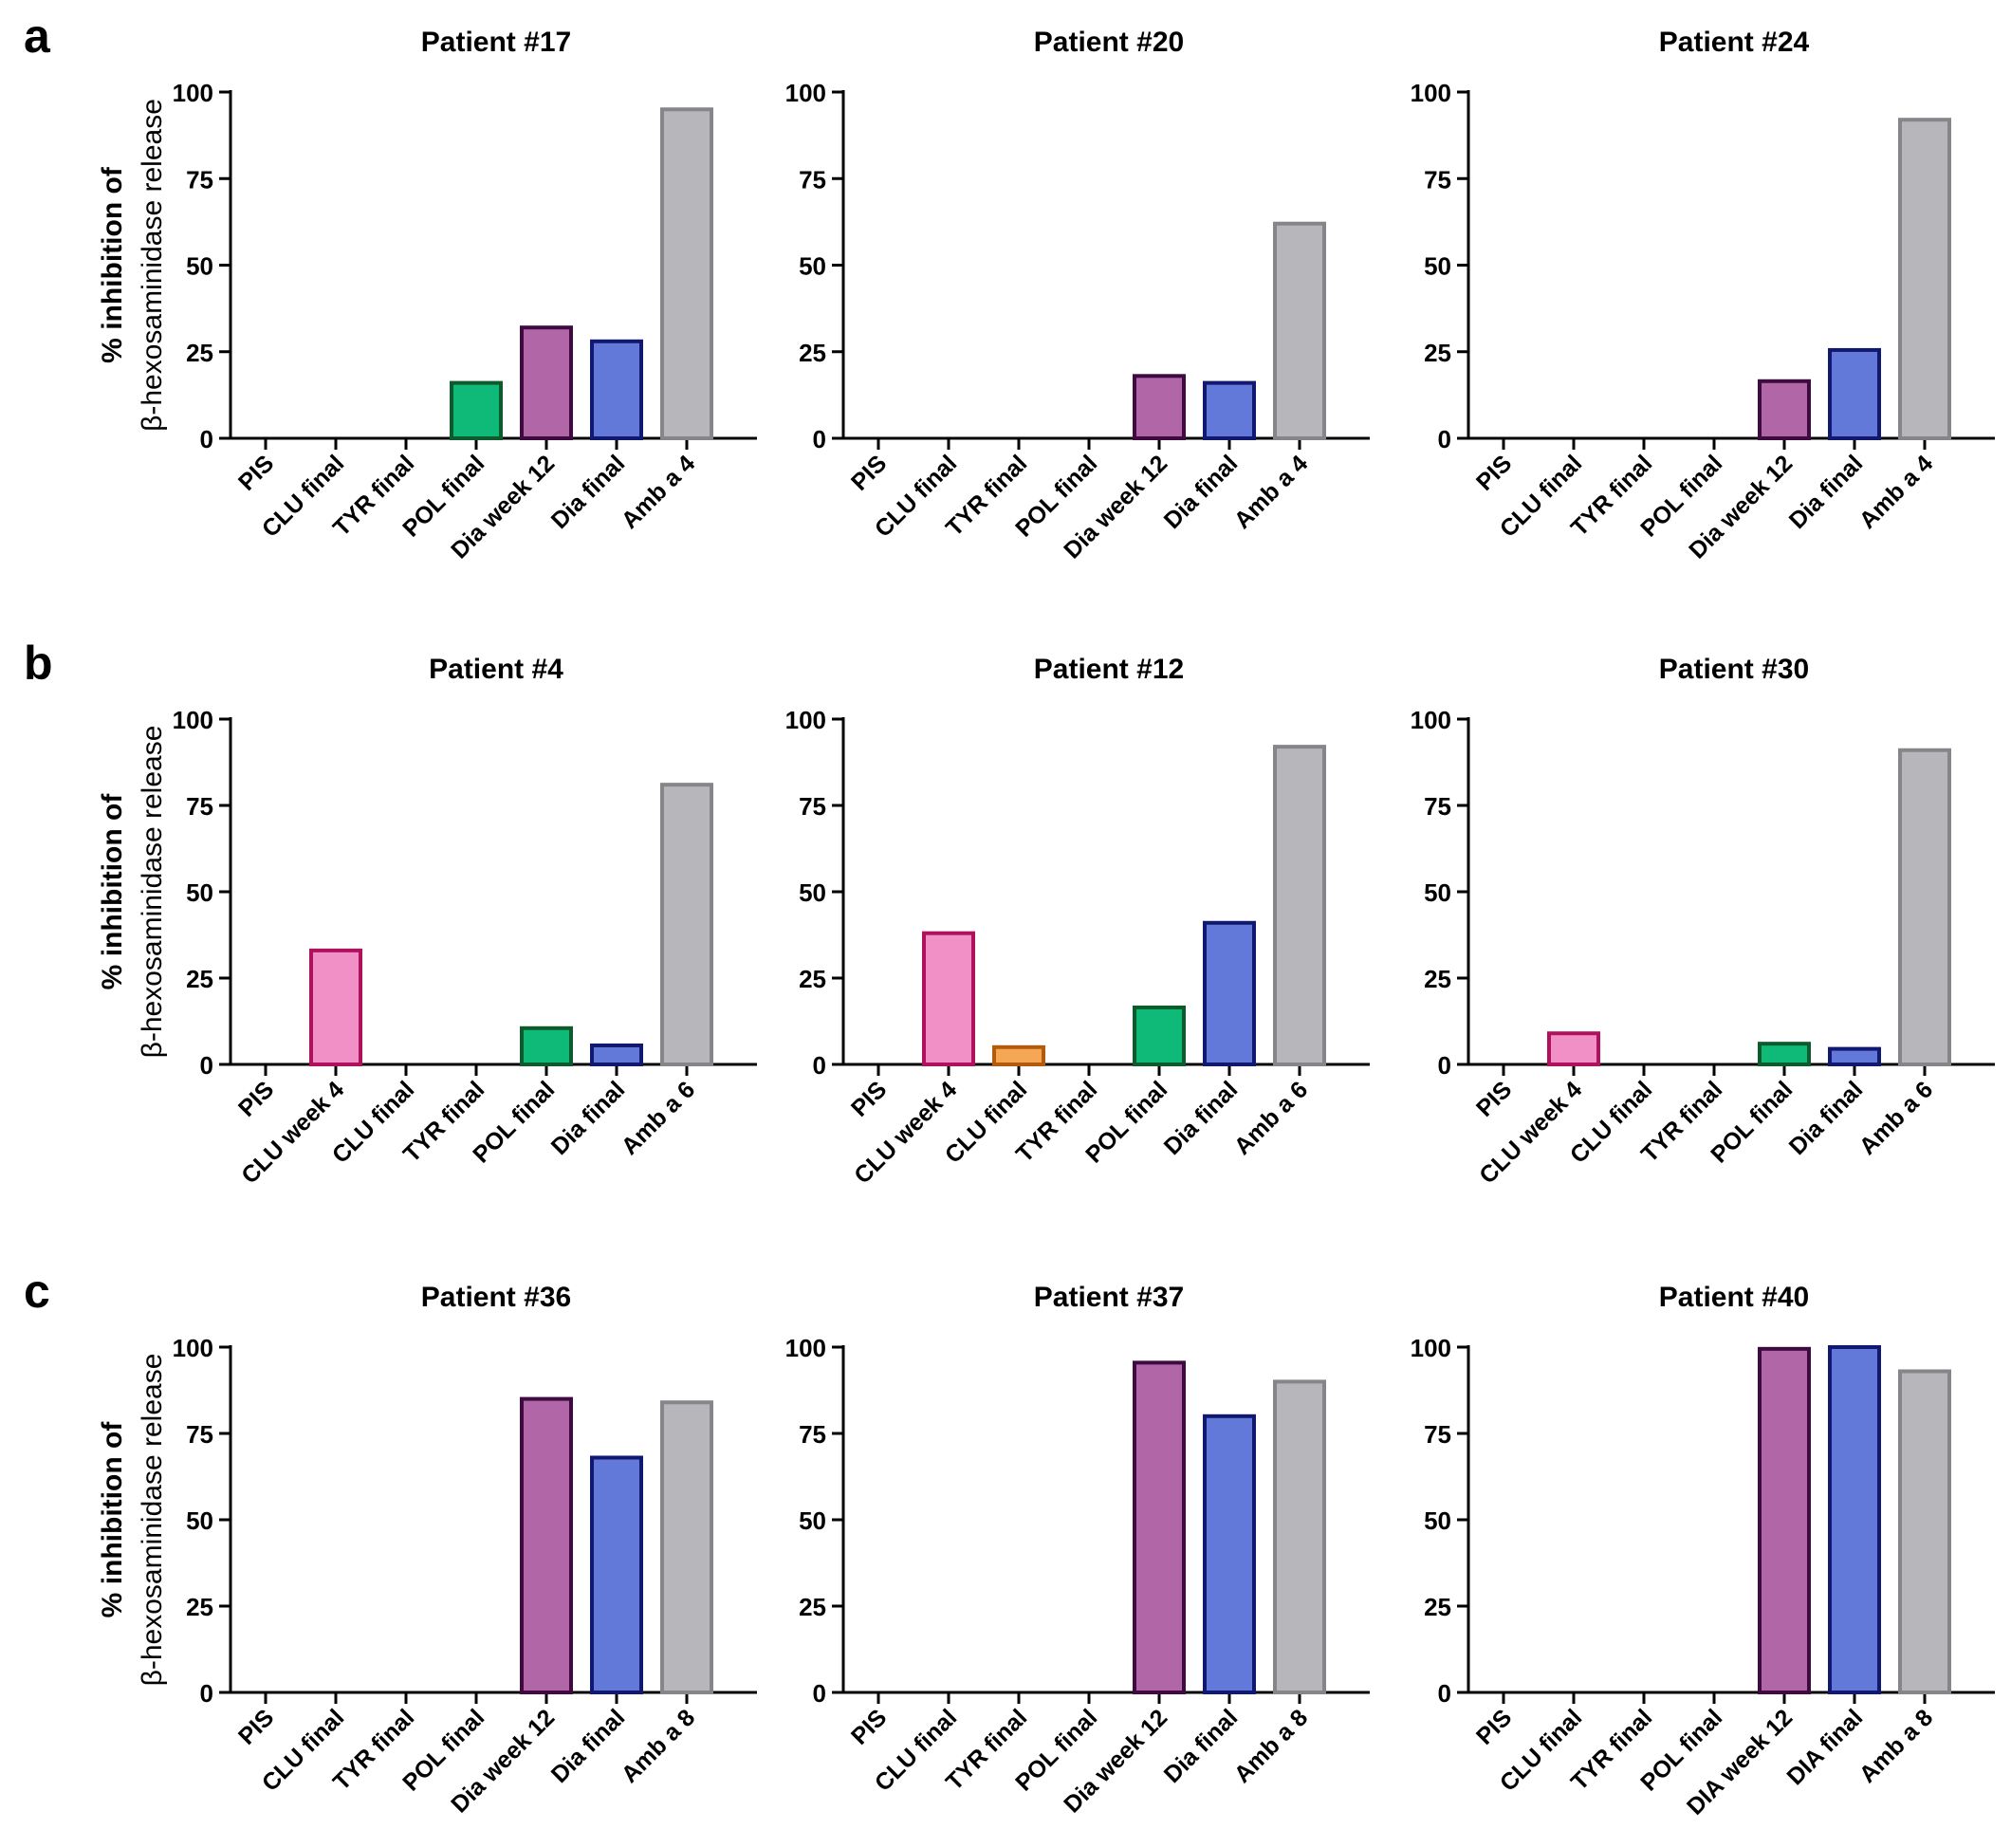 The width and height of the screenshot is (2011, 1848). Describe the element at coordinates (38, 664) in the screenshot. I see `panel-label: b` at that location.